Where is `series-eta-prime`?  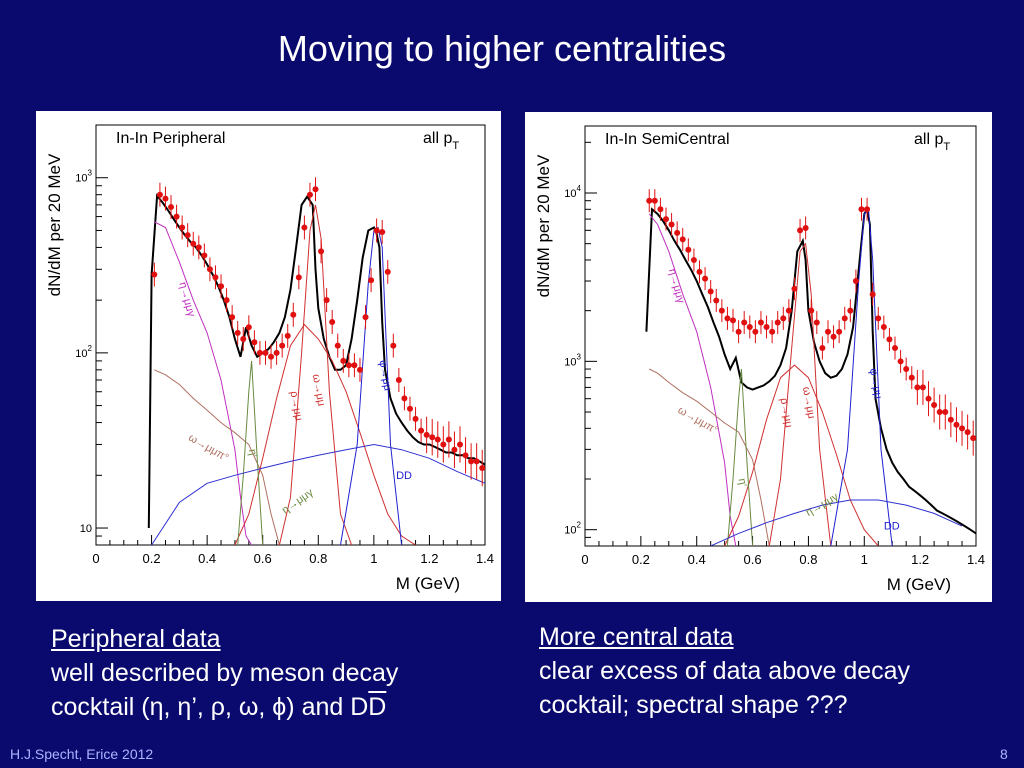
series-eta-prime is located at coordinates (740, 457).